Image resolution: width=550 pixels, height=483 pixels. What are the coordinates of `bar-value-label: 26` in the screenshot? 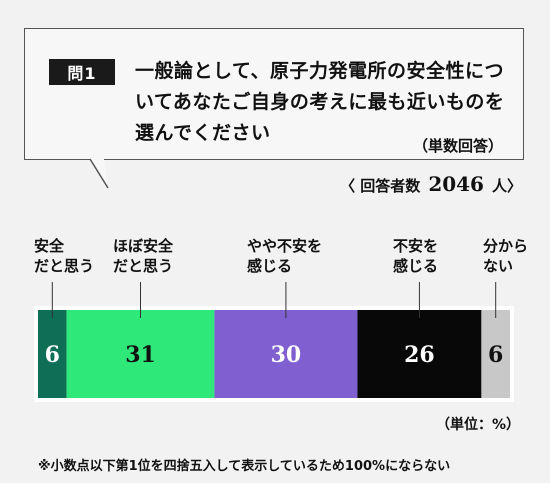 It's located at (419, 355).